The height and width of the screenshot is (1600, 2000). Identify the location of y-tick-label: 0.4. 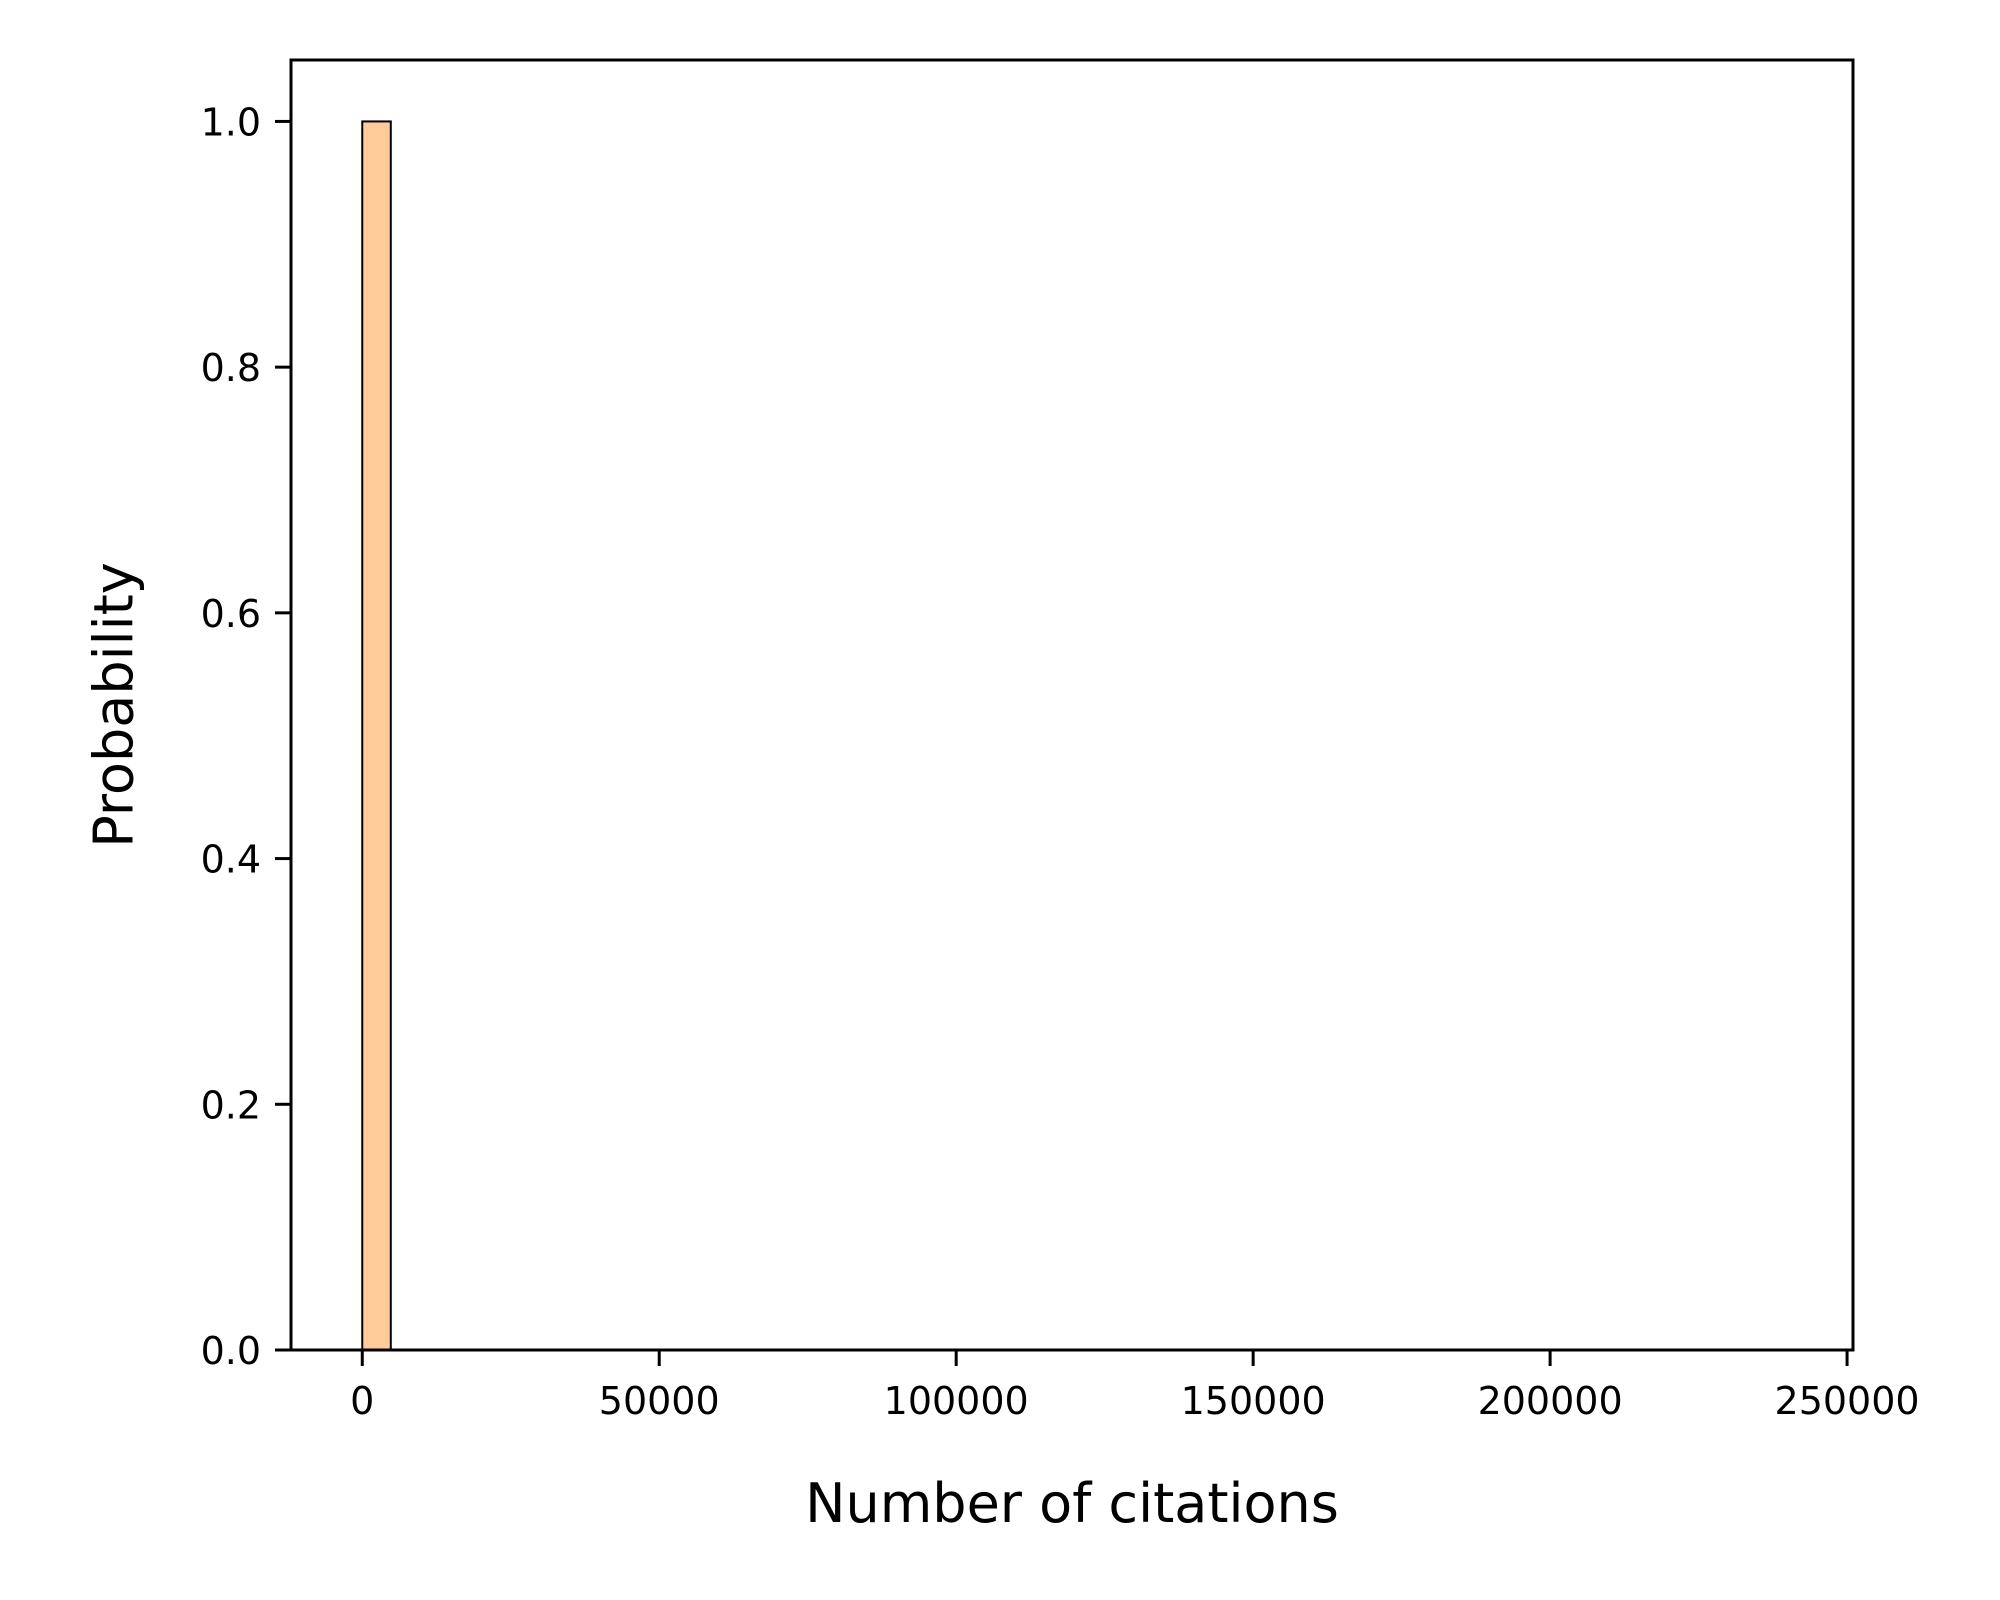
(231, 860).